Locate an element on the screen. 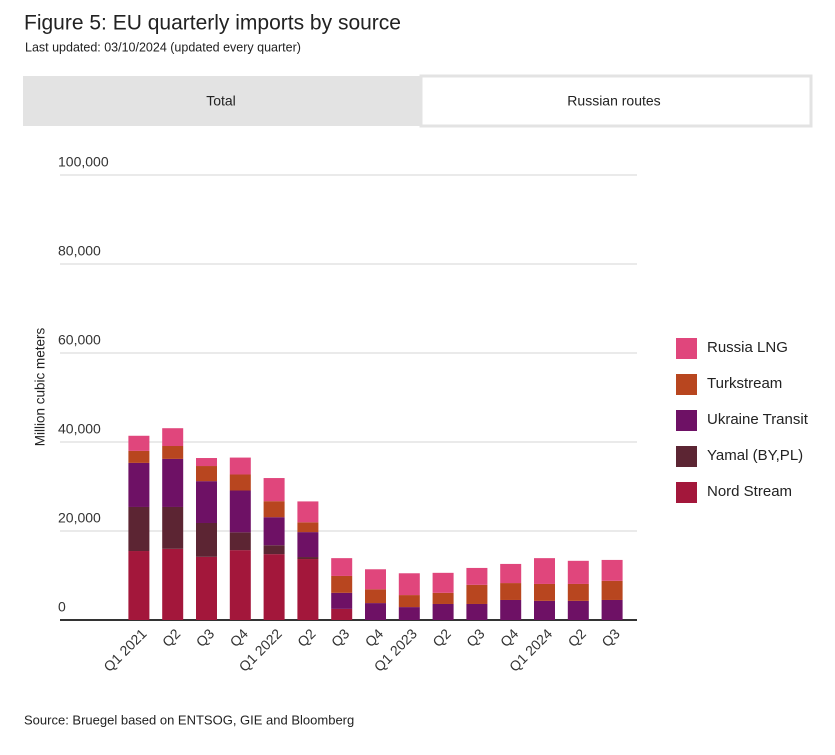 The height and width of the screenshot is (755, 835). y-tick-label: 0 is located at coordinates (62, 607).